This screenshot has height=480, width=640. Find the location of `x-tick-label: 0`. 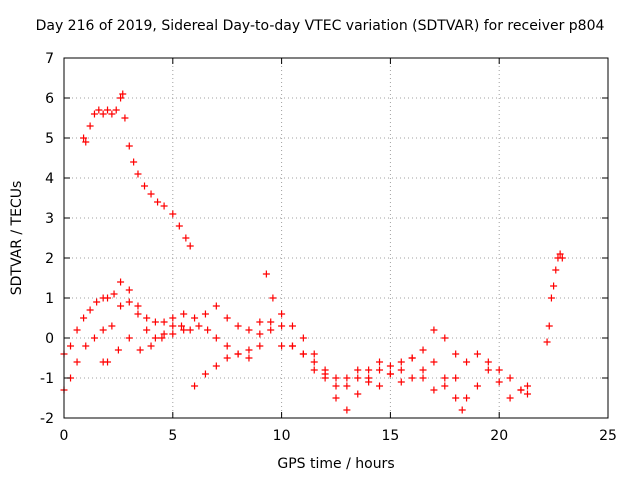

x-tick-label: 0 is located at coordinates (64, 436).